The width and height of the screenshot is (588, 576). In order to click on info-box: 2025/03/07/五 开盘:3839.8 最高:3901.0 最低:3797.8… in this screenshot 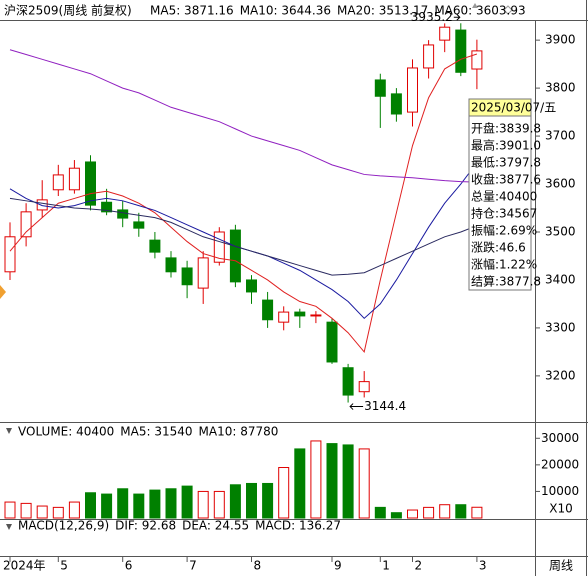, I will do `click(512, 194)`.